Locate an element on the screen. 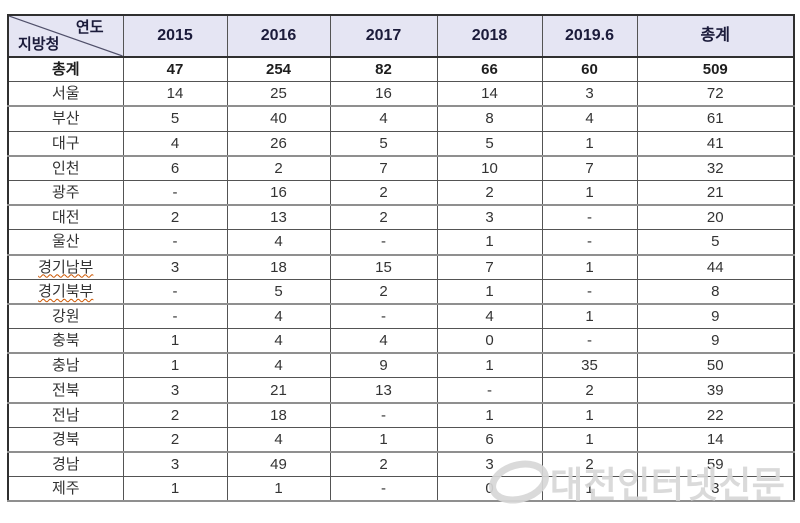 This screenshot has height=523, width=800. cell-제주-2016: 1 is located at coordinates (278, 489).